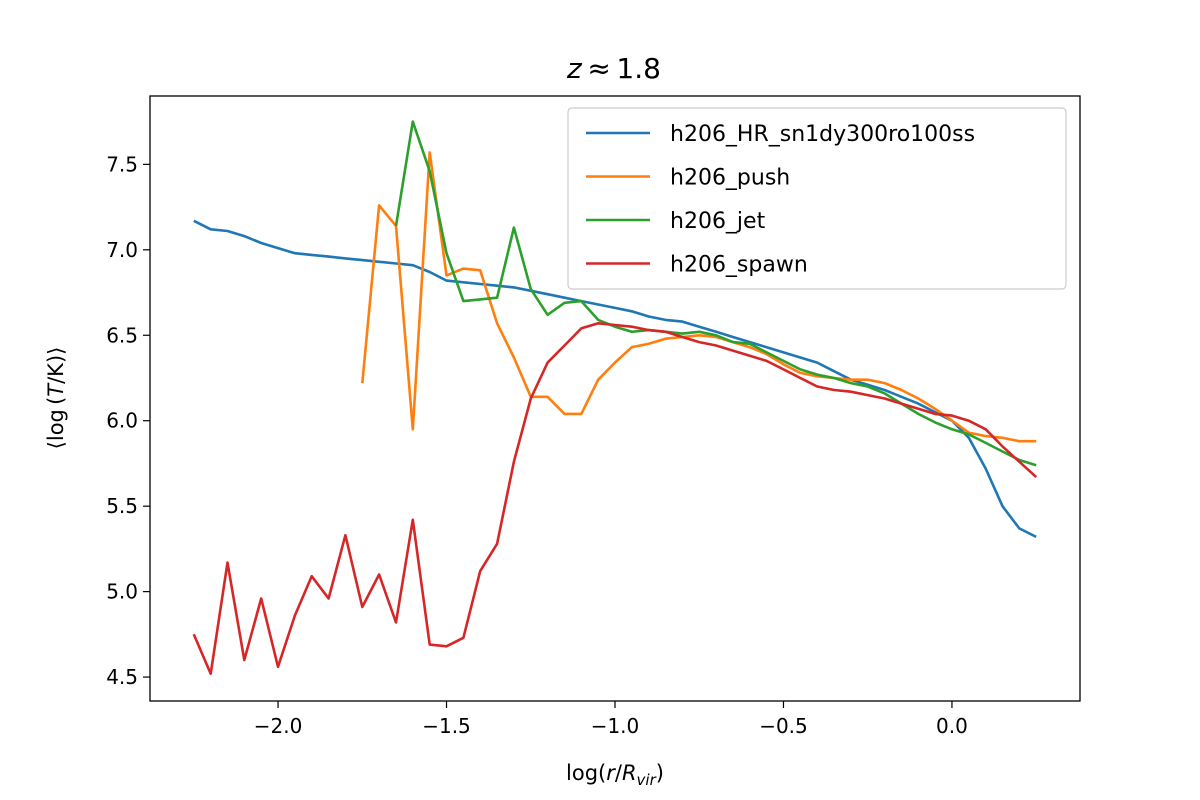 Image resolution: width=1200 pixels, height=800 pixels. I want to click on y-tick-label: 5.5, so click(122, 506).